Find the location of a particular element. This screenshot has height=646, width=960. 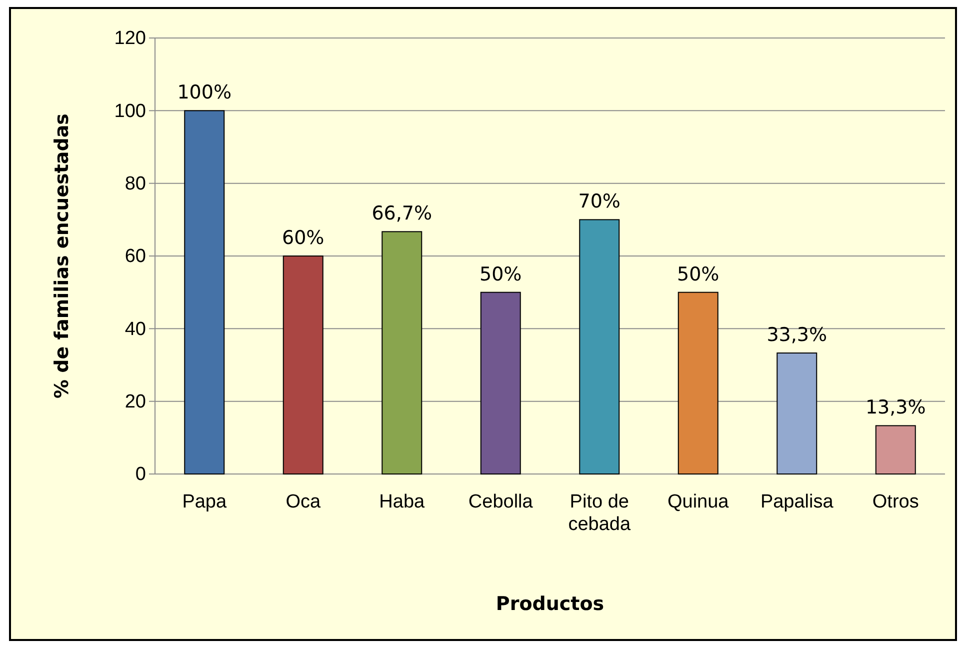

y-tick-label: 80 is located at coordinates (135, 183).